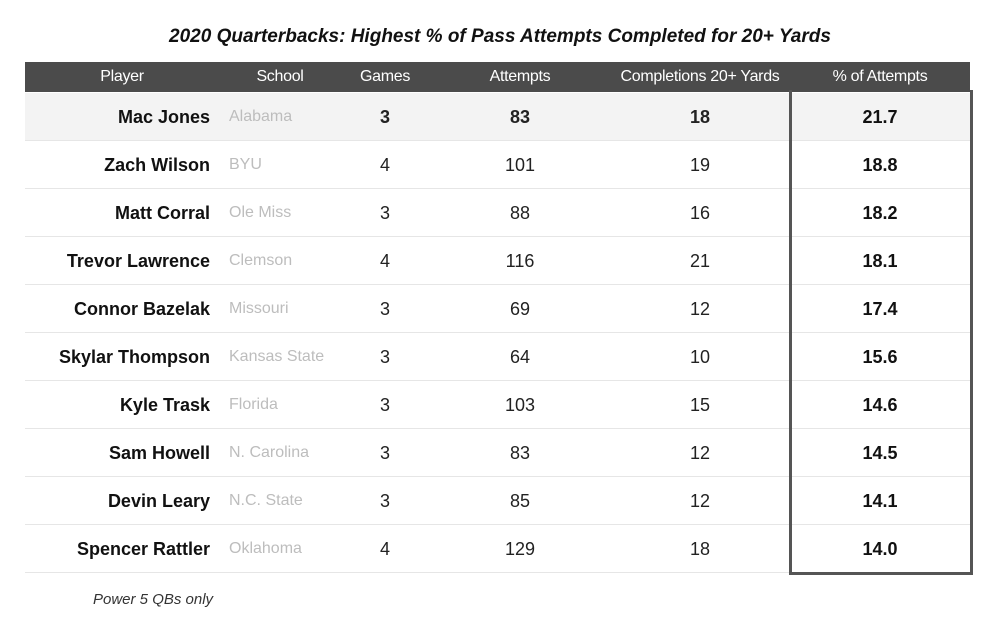 The image size is (1000, 630). I want to click on school-name: Oklahoma, so click(265, 548).